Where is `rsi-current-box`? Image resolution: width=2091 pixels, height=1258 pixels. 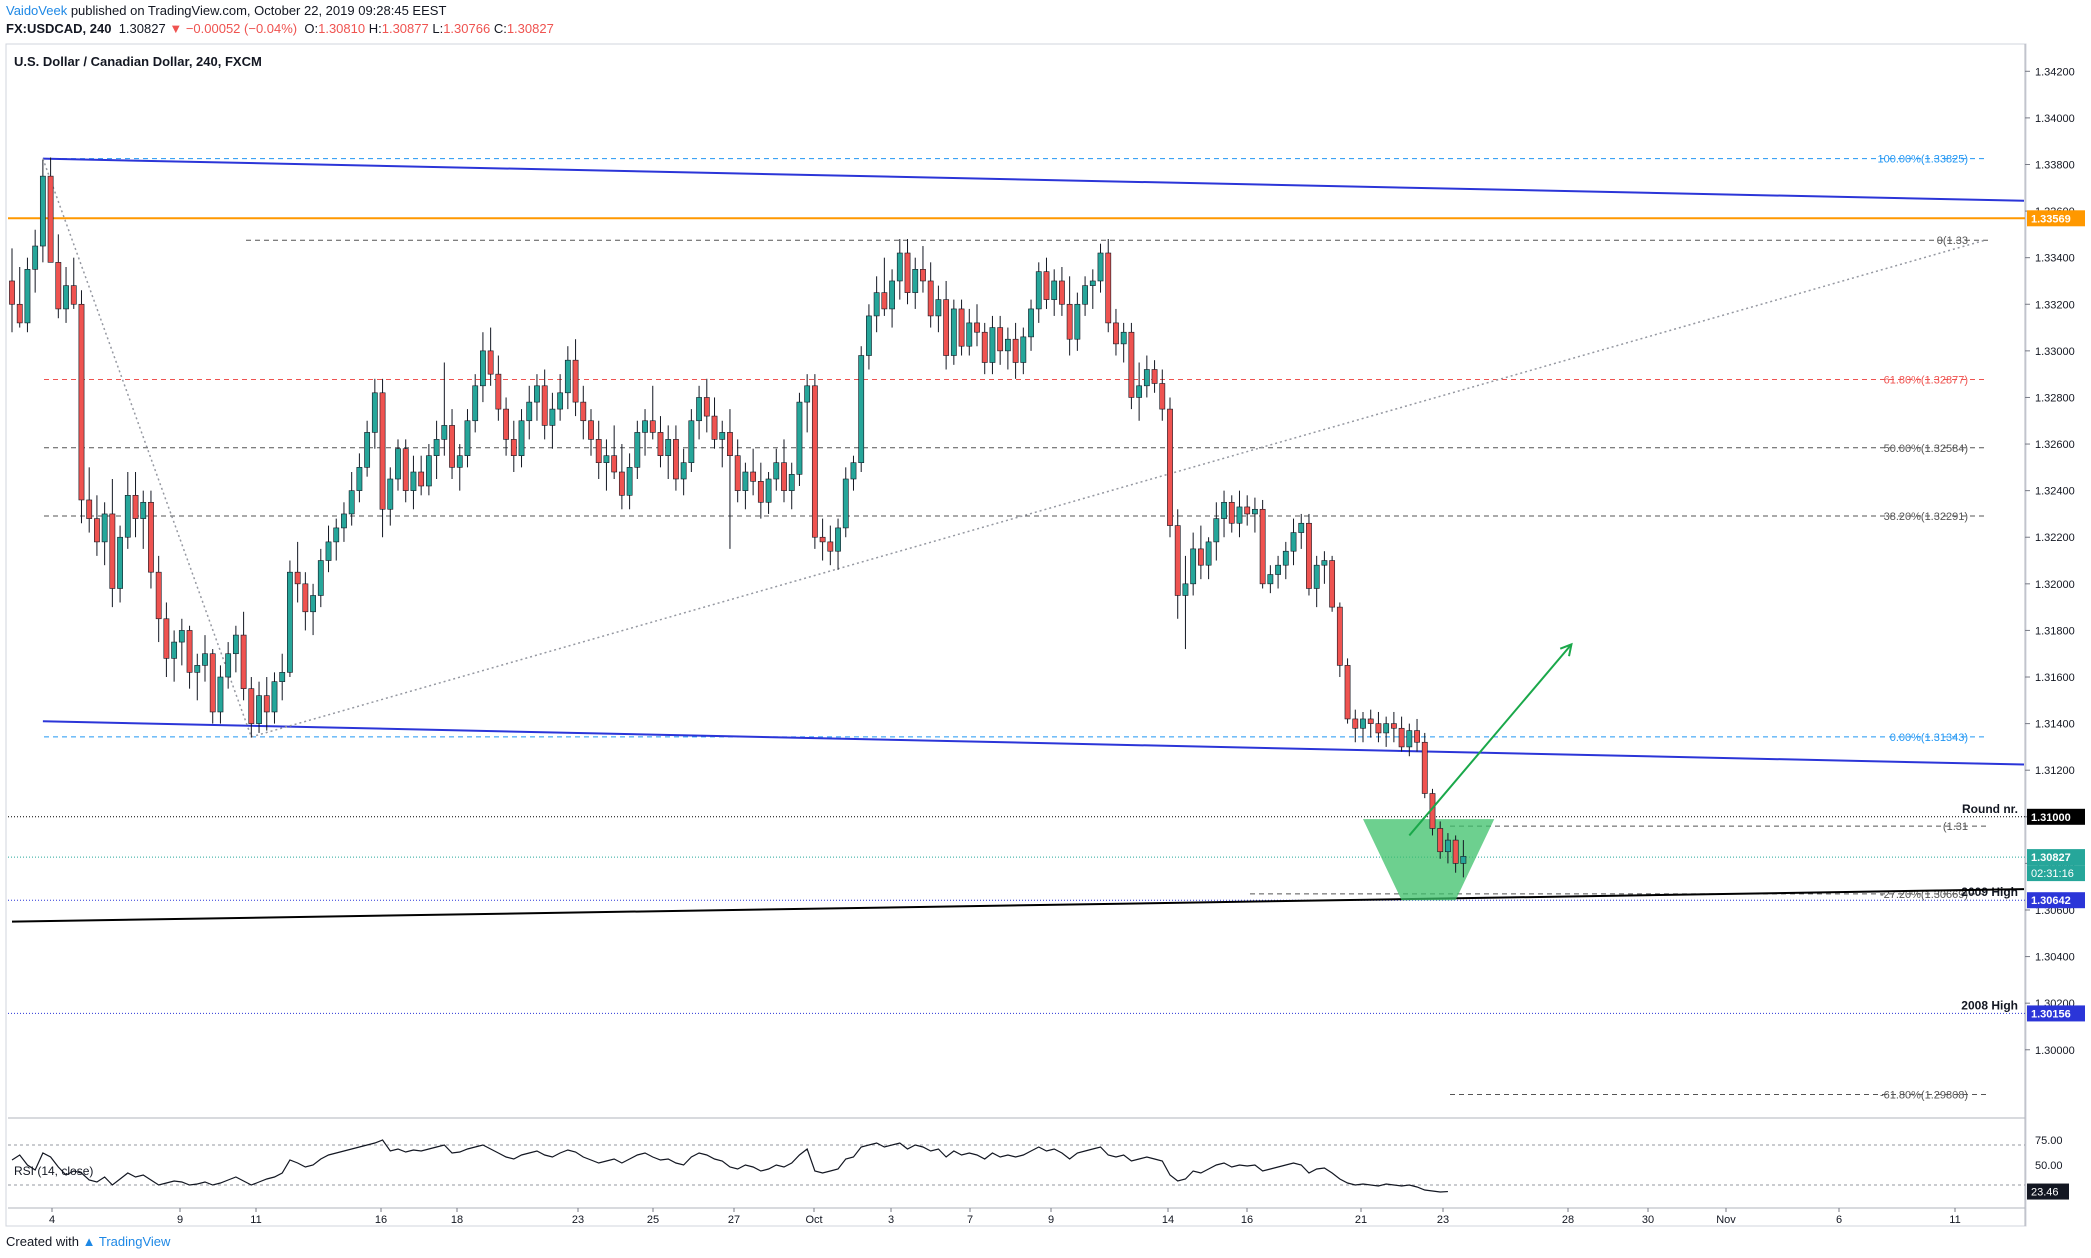
rsi-current-box is located at coordinates (2048, 1191).